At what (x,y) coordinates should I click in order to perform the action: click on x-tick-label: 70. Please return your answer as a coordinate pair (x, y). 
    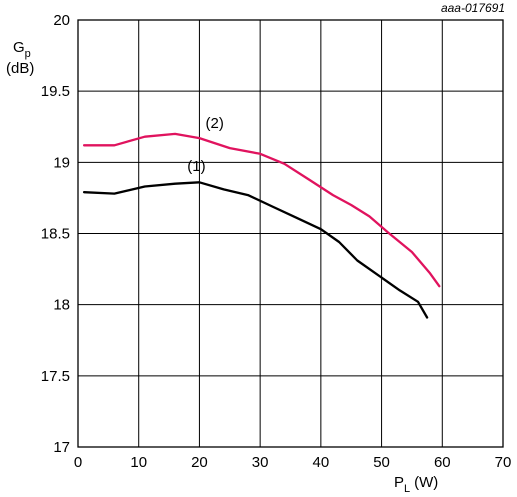
    Looking at the image, I should click on (503, 462).